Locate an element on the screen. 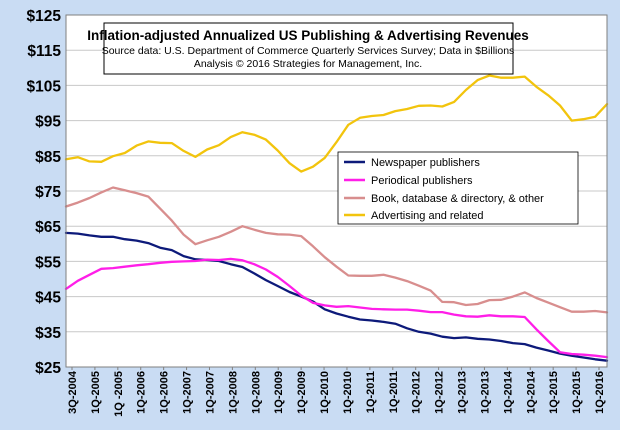 Image resolution: width=620 pixels, height=430 pixels. legend-item-book: Book, database & directory, & other is located at coordinates (444, 199).